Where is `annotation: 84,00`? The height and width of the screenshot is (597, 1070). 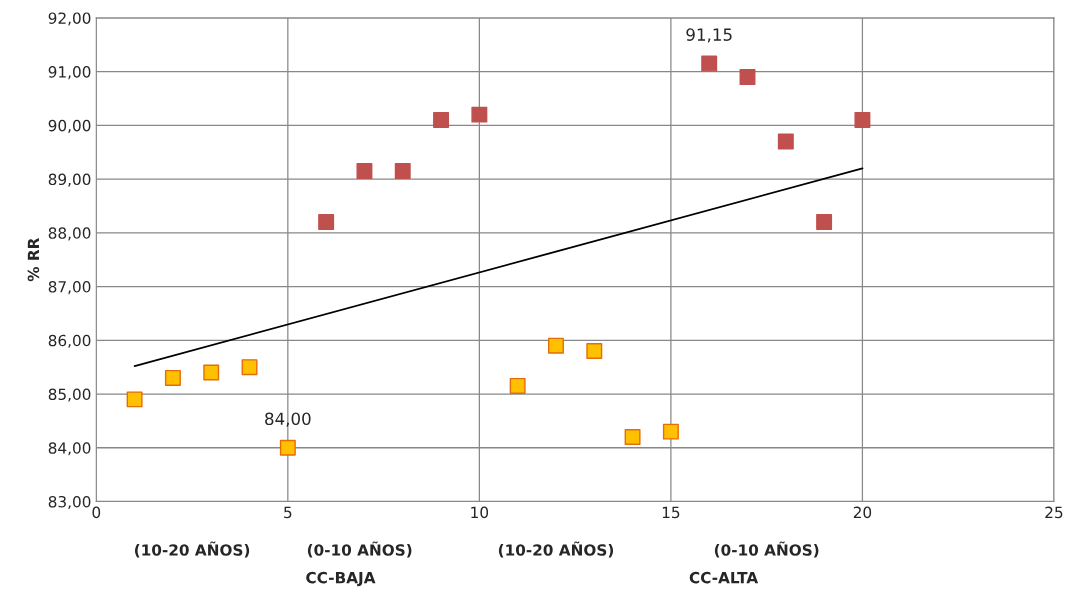 annotation: 84,00 is located at coordinates (288, 419).